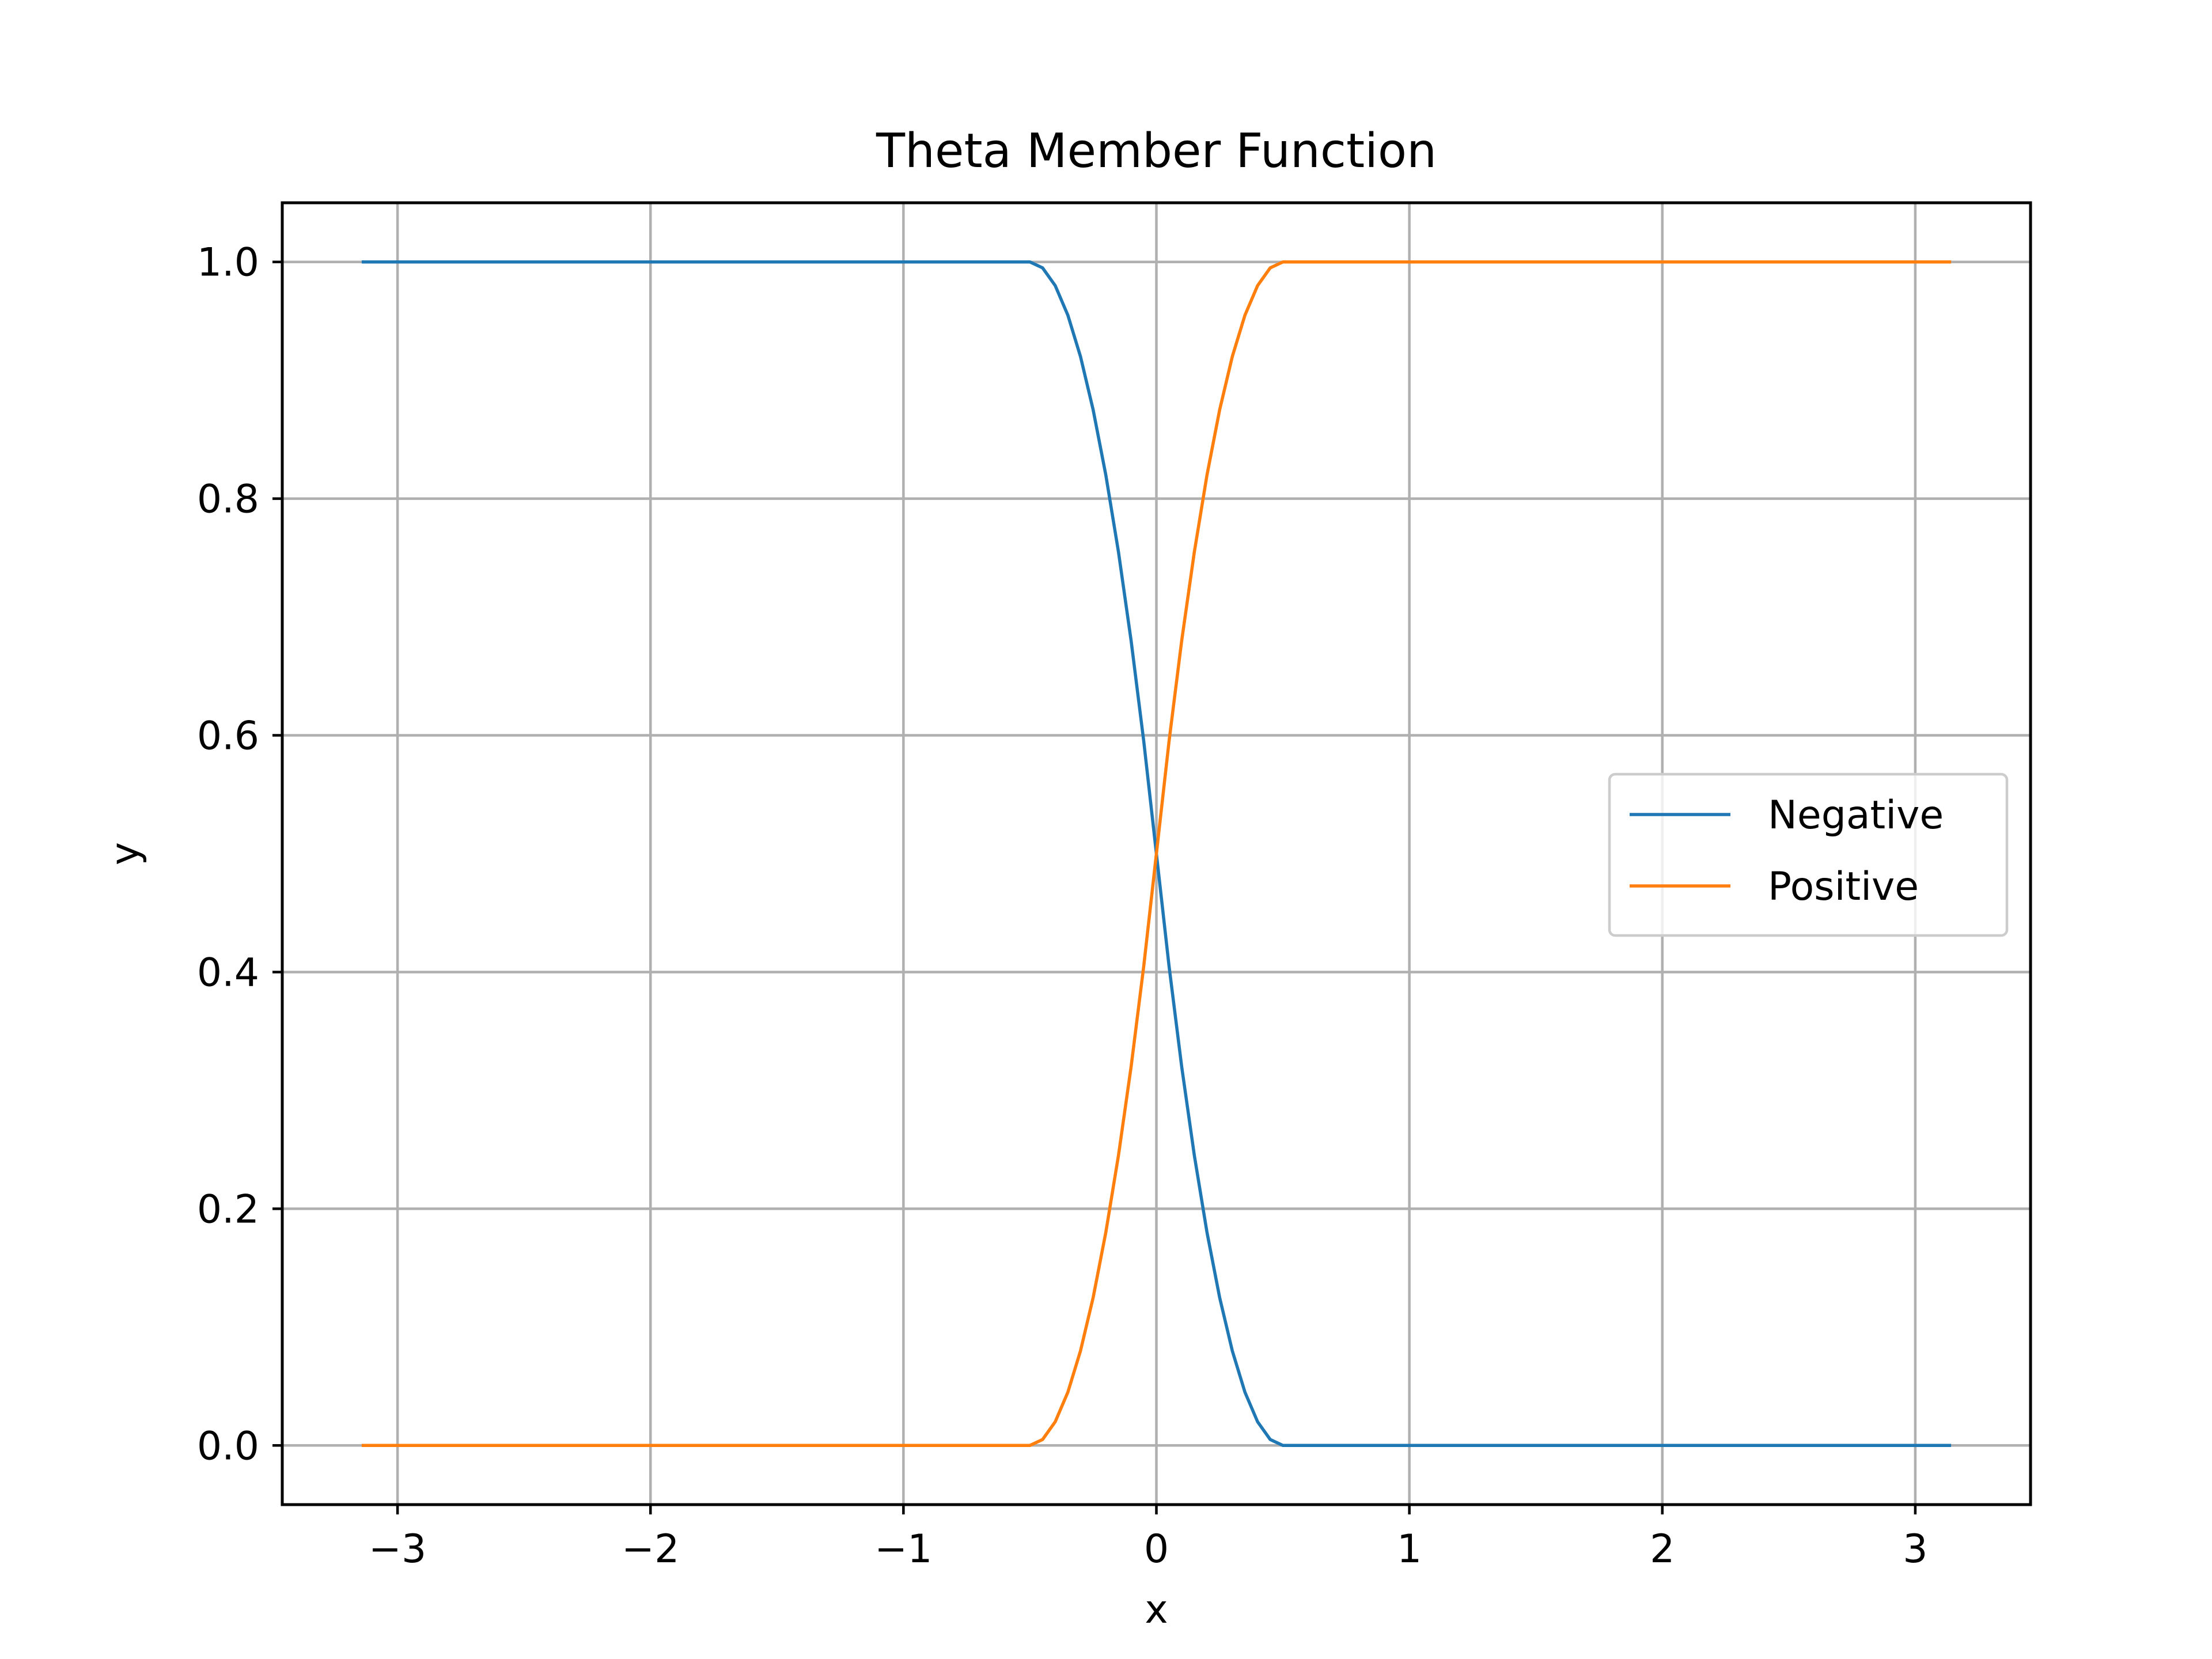 The height and width of the screenshot is (1659, 2212). I want to click on legend: Negative Positive, so click(1808, 854).